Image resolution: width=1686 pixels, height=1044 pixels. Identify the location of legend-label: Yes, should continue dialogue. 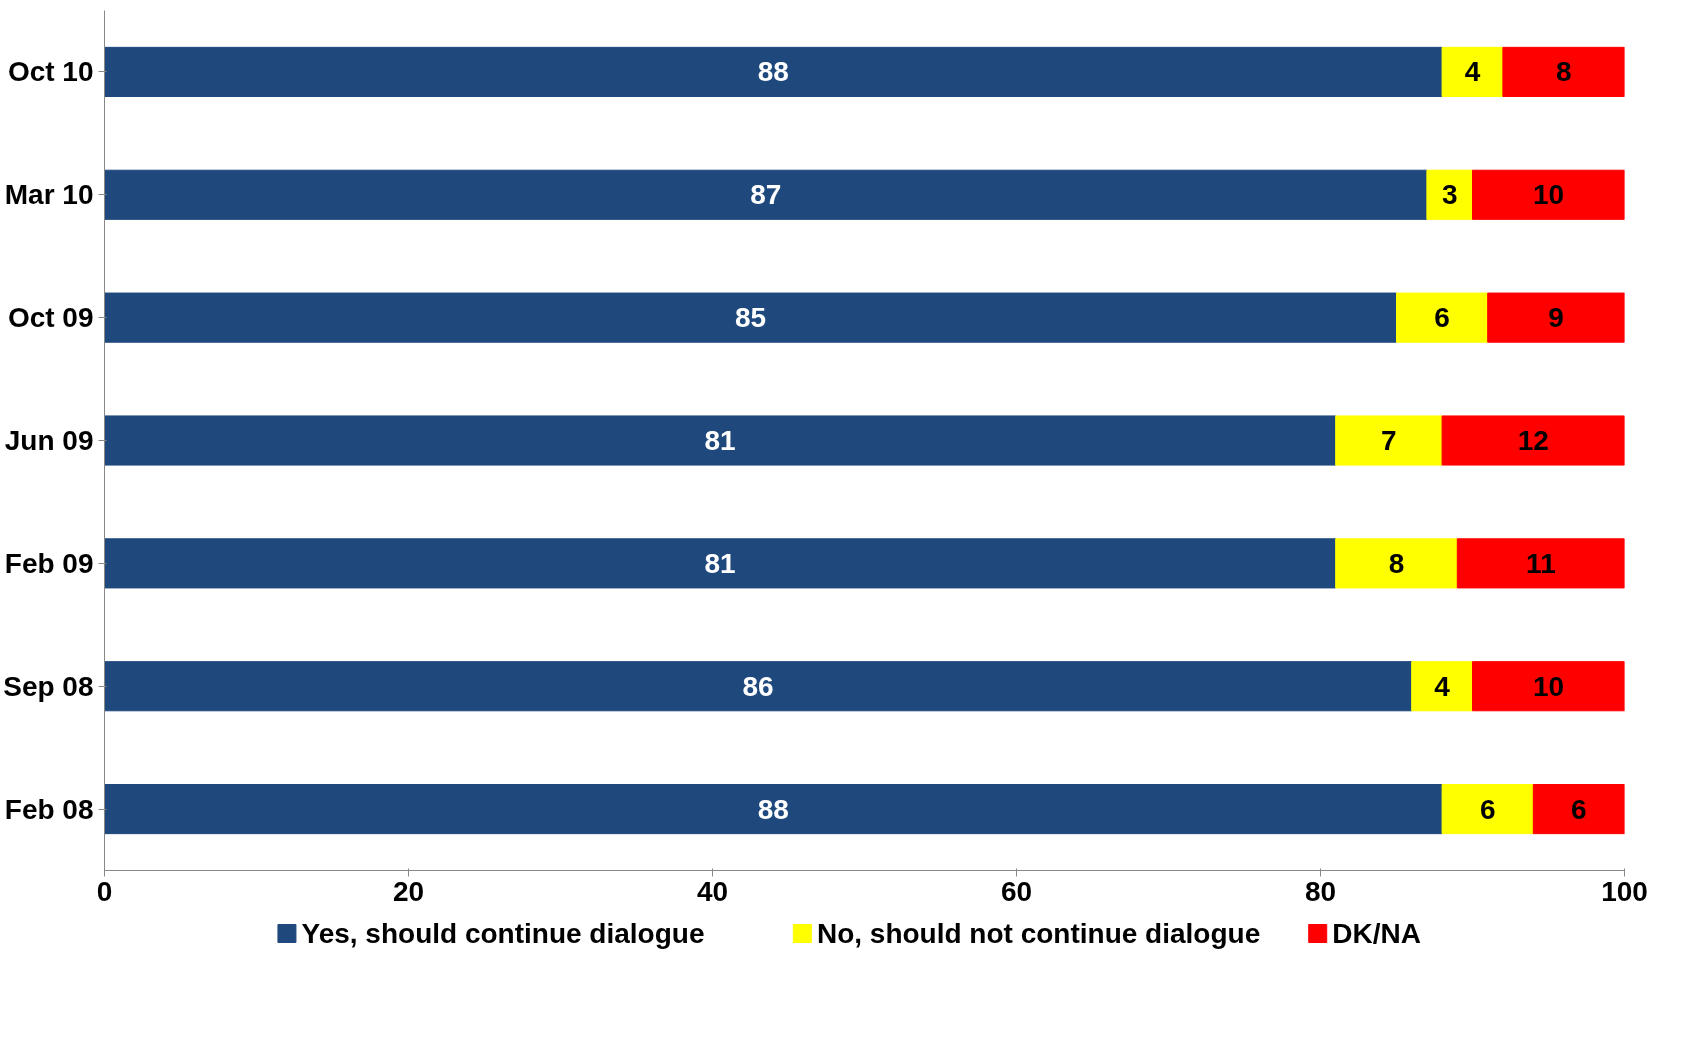
(503, 933).